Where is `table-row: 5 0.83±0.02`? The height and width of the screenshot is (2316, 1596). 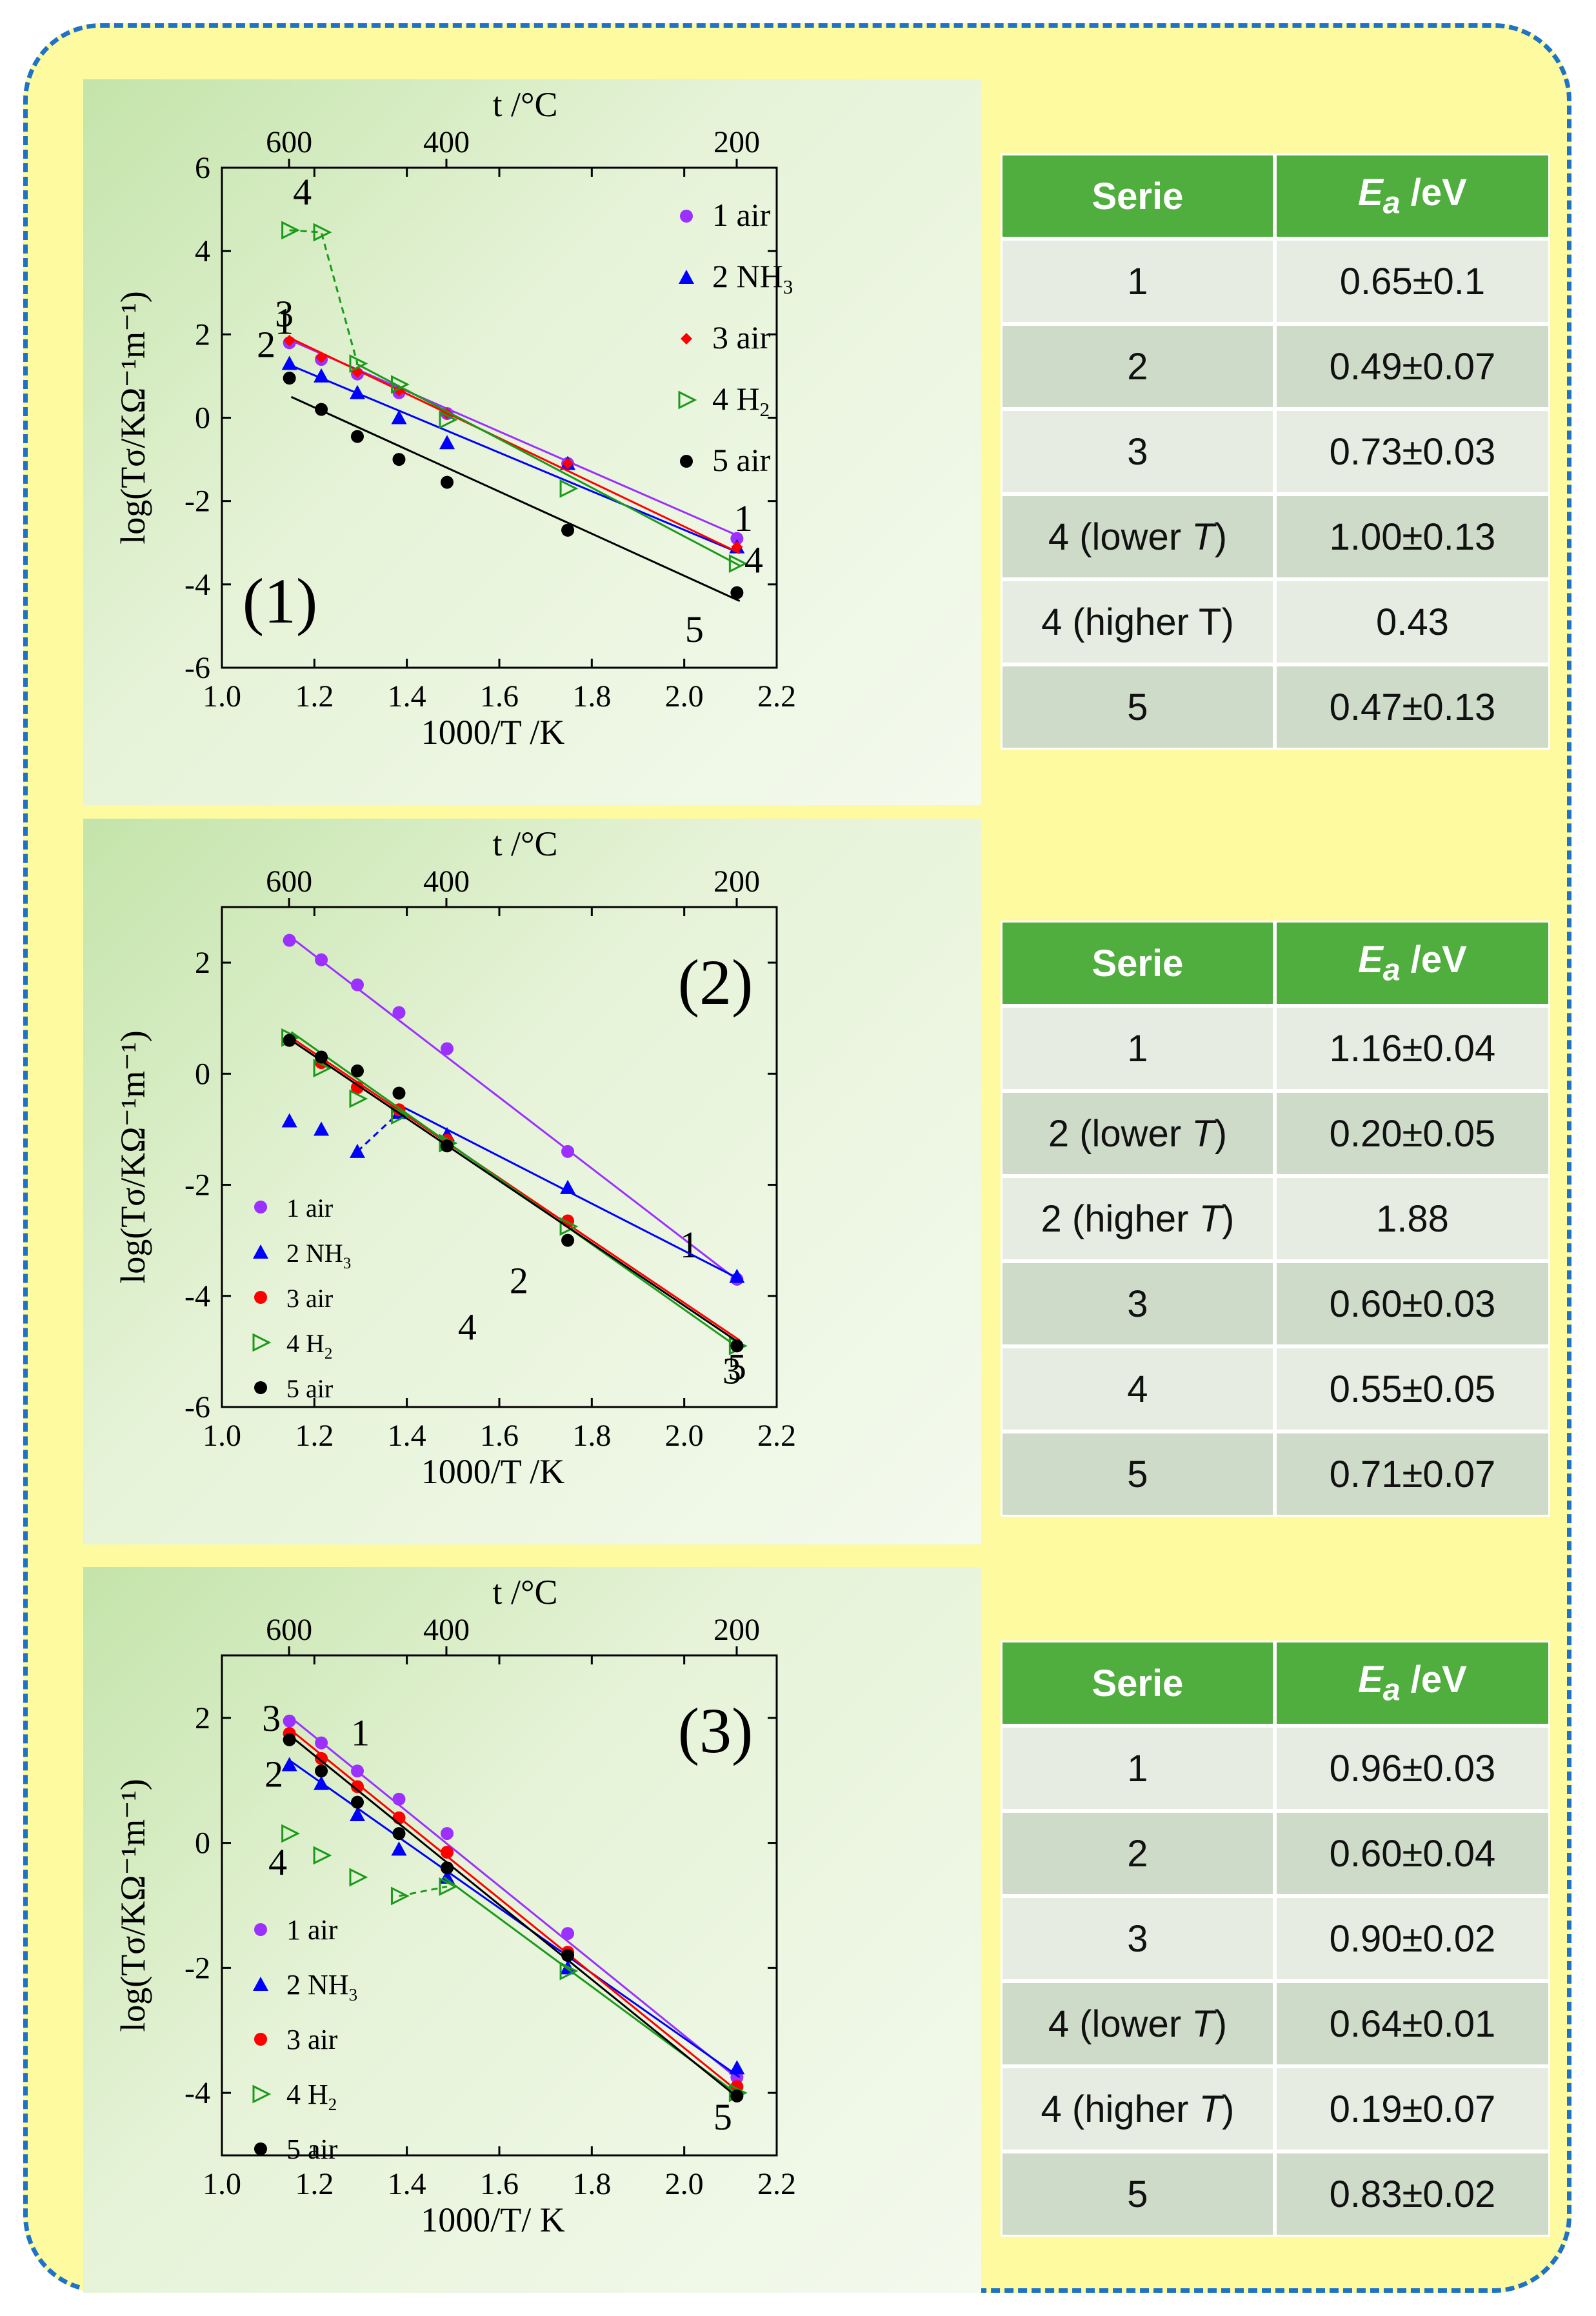
table-row: 5 0.83±0.02 is located at coordinates (1275, 2194).